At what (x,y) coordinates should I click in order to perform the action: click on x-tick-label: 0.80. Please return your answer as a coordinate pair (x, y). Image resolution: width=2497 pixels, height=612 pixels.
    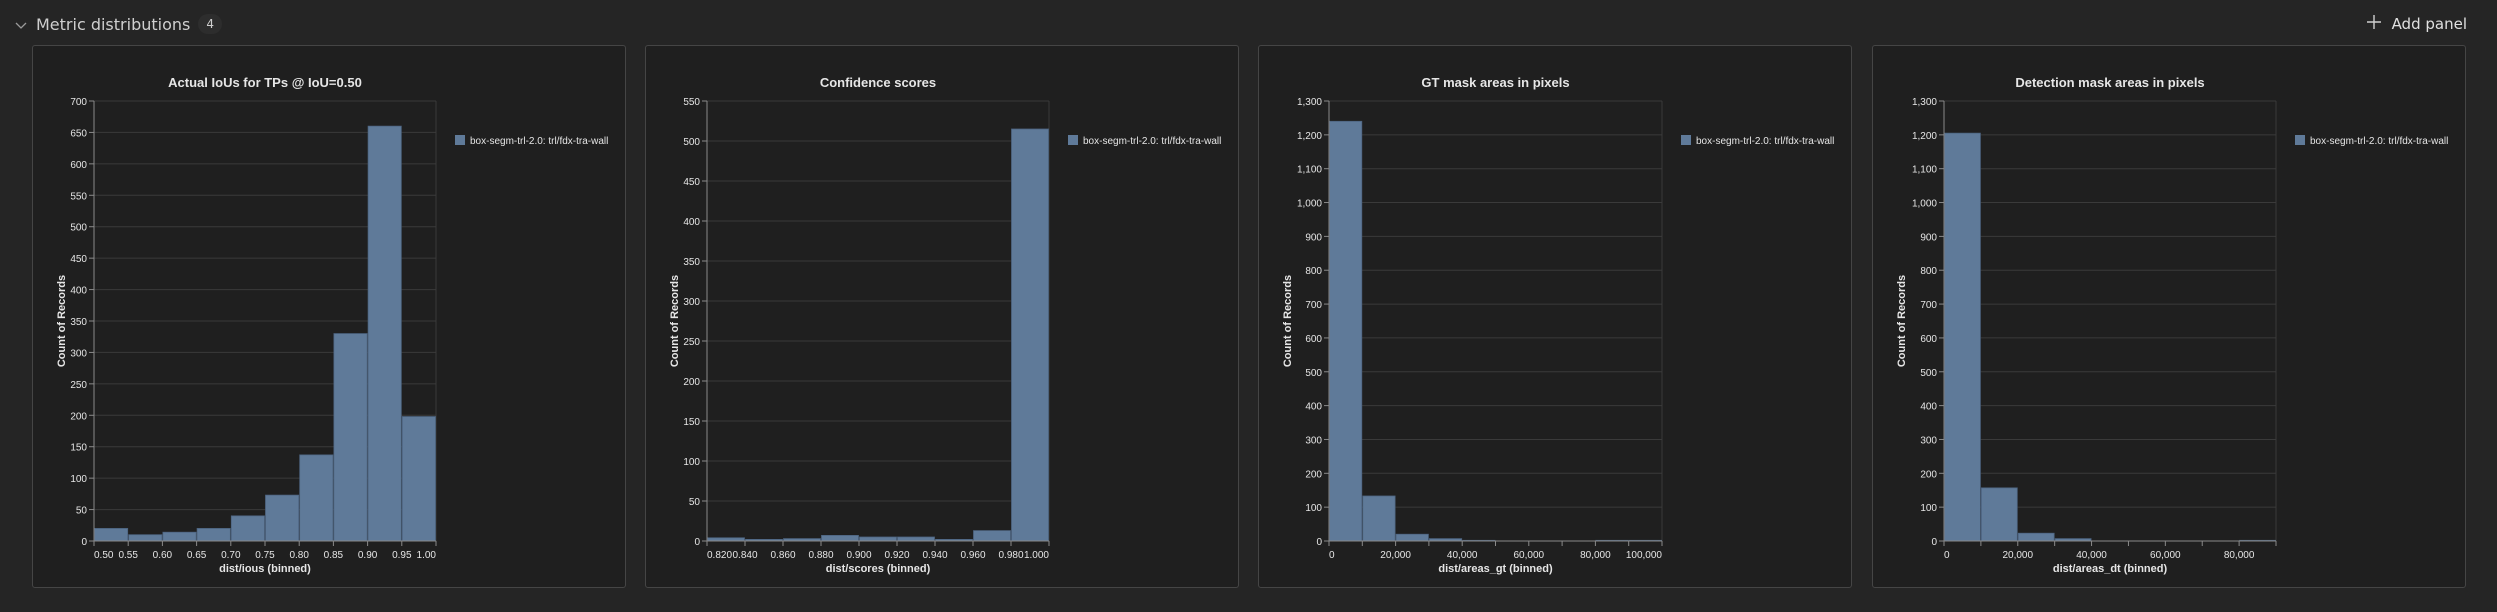
    Looking at the image, I should click on (299, 555).